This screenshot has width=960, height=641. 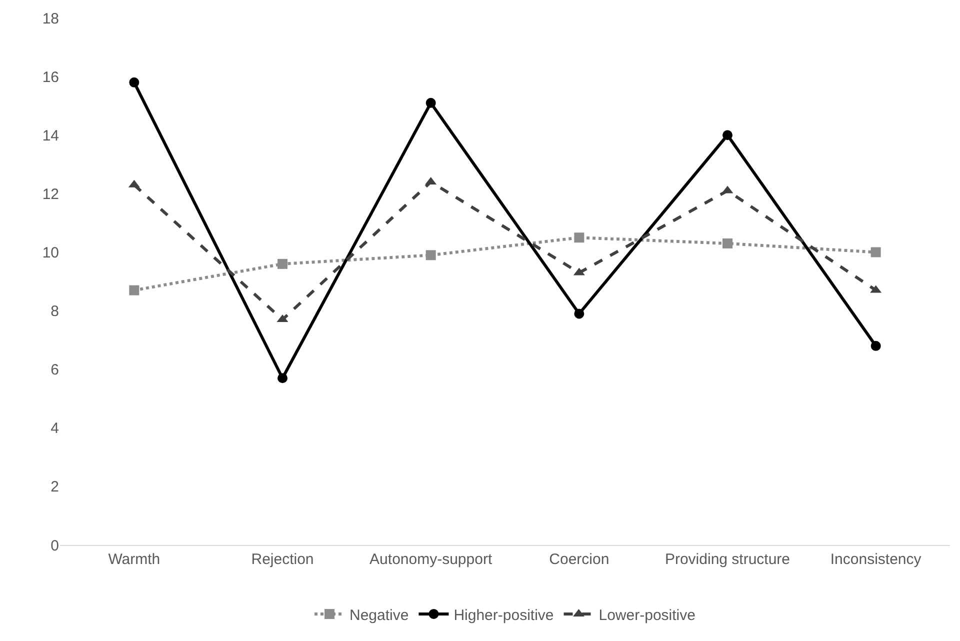 What do you see at coordinates (50, 77) in the screenshot?
I see `y-tick-label: 16` at bounding box center [50, 77].